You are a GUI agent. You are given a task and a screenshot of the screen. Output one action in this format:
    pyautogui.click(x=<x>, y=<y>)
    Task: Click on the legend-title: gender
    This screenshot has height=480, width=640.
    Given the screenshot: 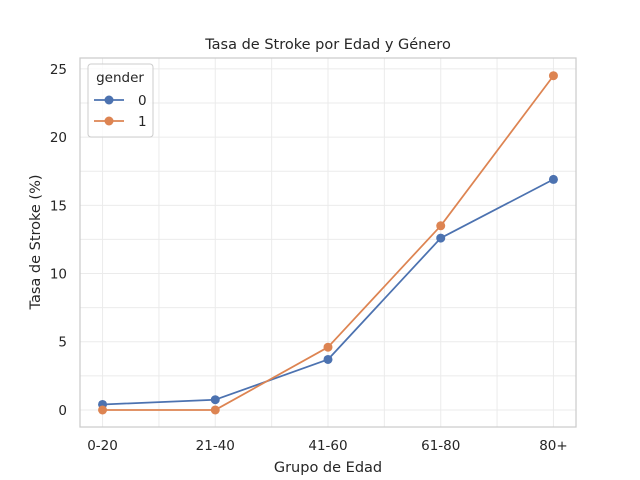 What is the action you would take?
    pyautogui.click(x=120, y=78)
    